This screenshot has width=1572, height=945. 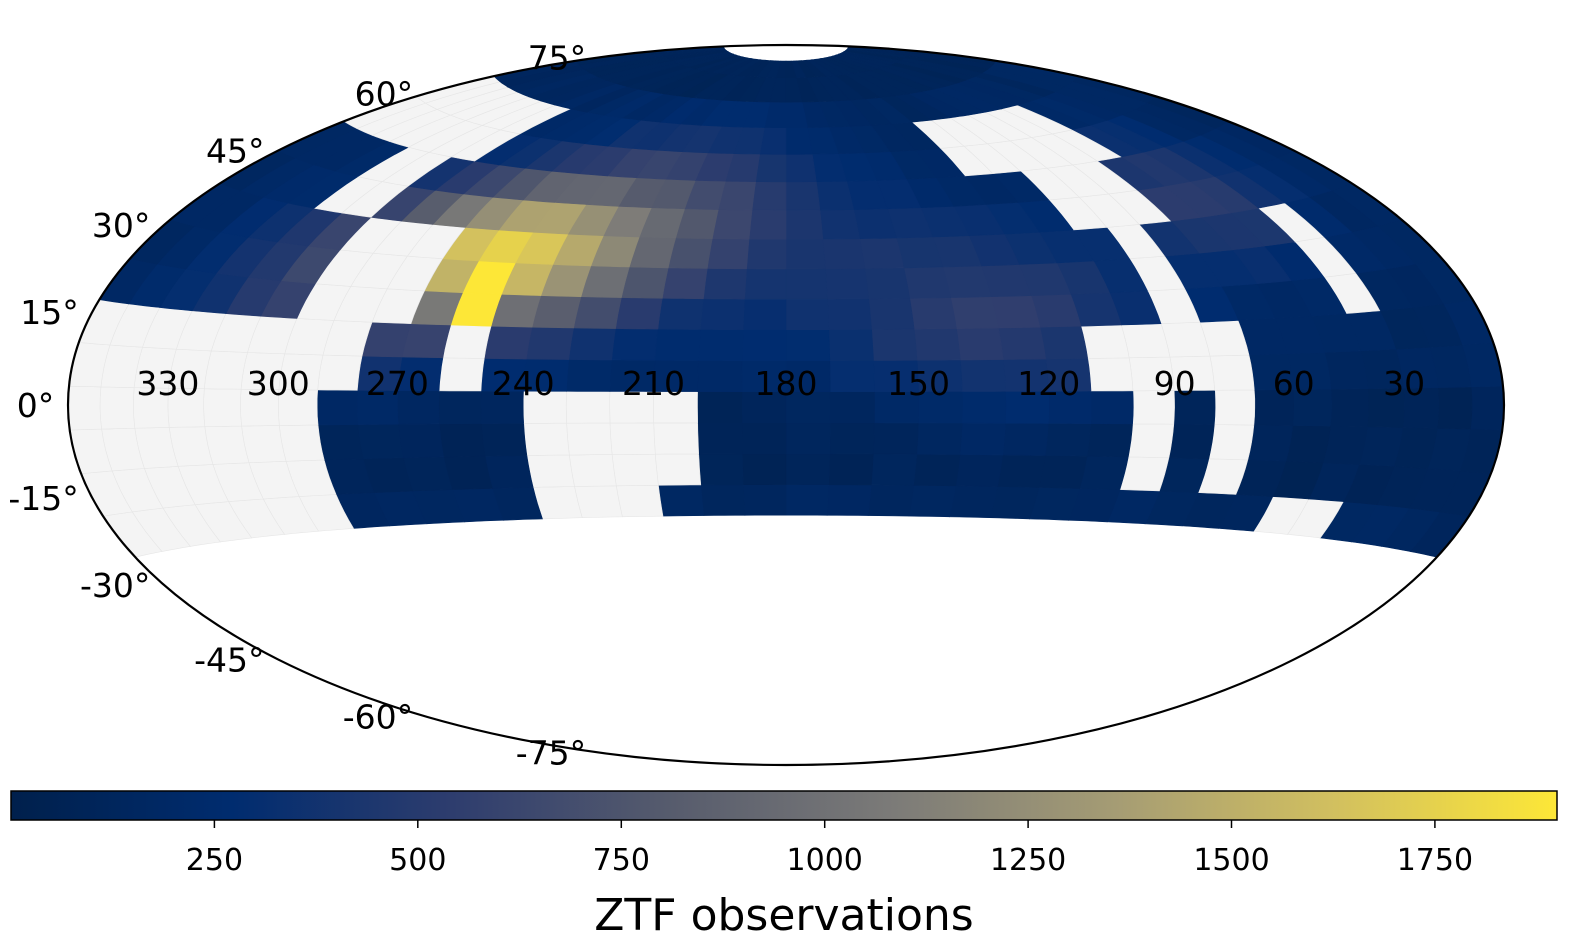 What do you see at coordinates (653, 383) in the screenshot?
I see `longitude-tick-label: 210` at bounding box center [653, 383].